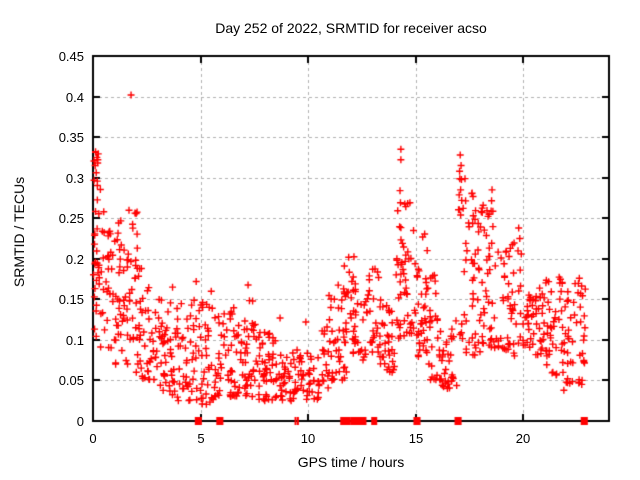 This screenshot has height=480, width=640. What do you see at coordinates (74, 340) in the screenshot?
I see `y-tick-label: 0.1` at bounding box center [74, 340].